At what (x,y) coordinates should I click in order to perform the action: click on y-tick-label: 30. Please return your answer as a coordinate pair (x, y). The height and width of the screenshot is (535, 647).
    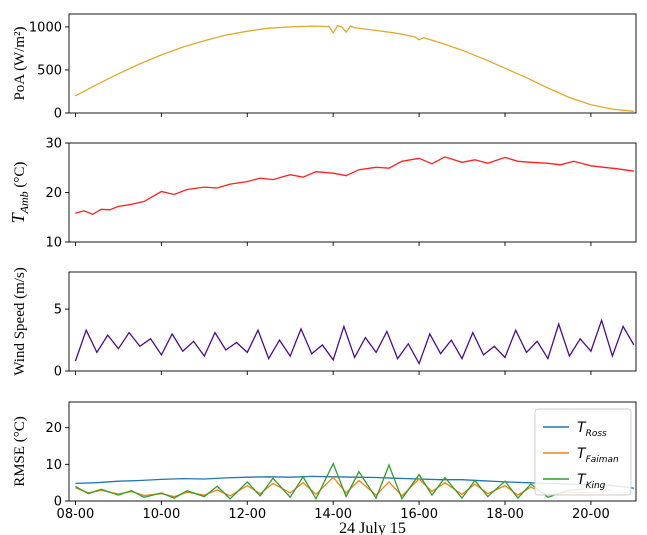
    Looking at the image, I should click on (53, 144).